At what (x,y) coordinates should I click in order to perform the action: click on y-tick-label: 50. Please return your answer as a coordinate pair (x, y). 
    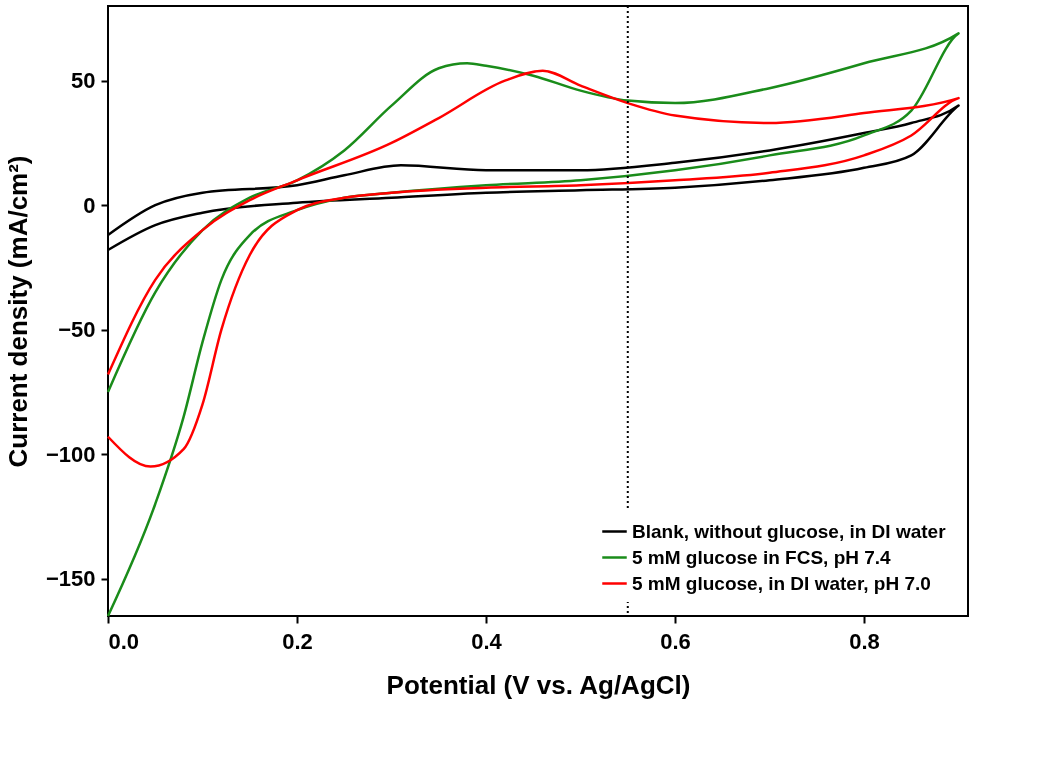
    Looking at the image, I should click on (83, 81).